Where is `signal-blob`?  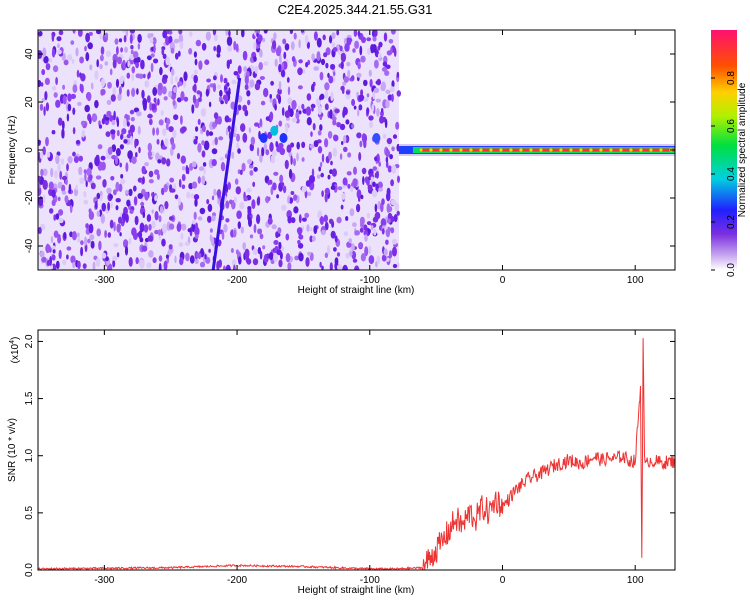
signal-blob is located at coordinates (274, 130).